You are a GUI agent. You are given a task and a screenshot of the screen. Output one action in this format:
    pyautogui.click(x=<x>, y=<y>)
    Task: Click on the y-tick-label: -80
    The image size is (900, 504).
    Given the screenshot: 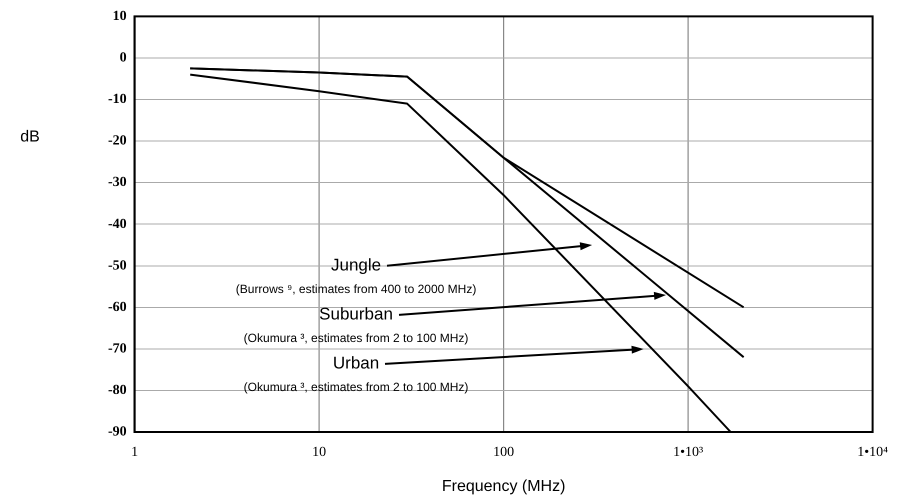 What is the action you would take?
    pyautogui.click(x=117, y=390)
    